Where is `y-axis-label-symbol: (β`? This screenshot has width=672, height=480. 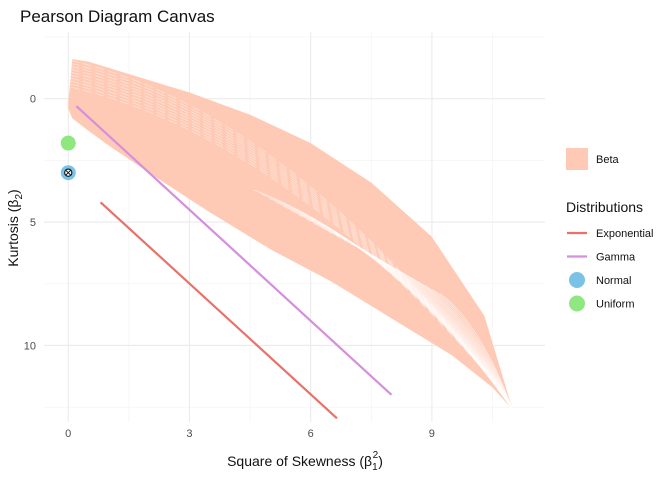 y-axis-label-symbol: (β is located at coordinates (13, 206).